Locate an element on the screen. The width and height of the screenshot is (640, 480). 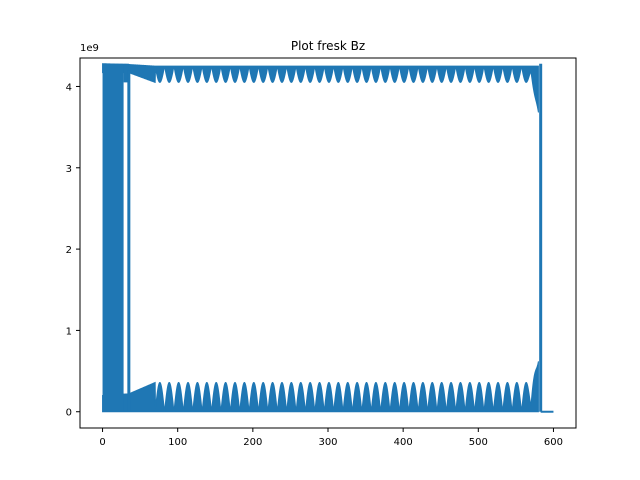
x-tick-label: 500 is located at coordinates (478, 442).